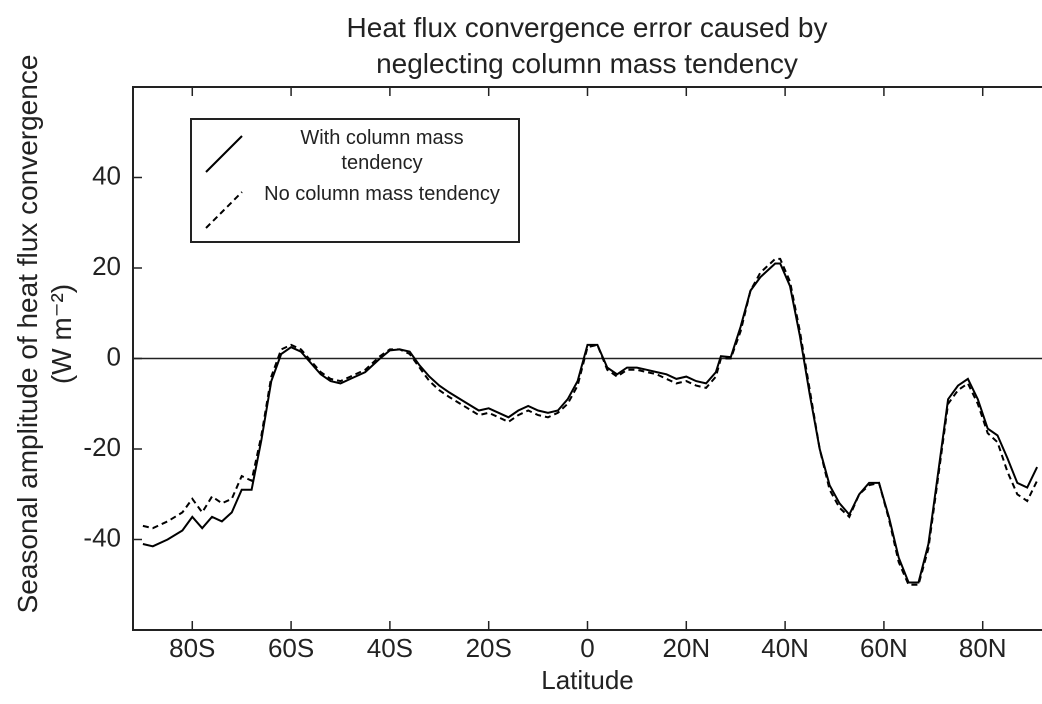  Describe the element at coordinates (224, 182) in the screenshot. I see `legend-keys` at that location.